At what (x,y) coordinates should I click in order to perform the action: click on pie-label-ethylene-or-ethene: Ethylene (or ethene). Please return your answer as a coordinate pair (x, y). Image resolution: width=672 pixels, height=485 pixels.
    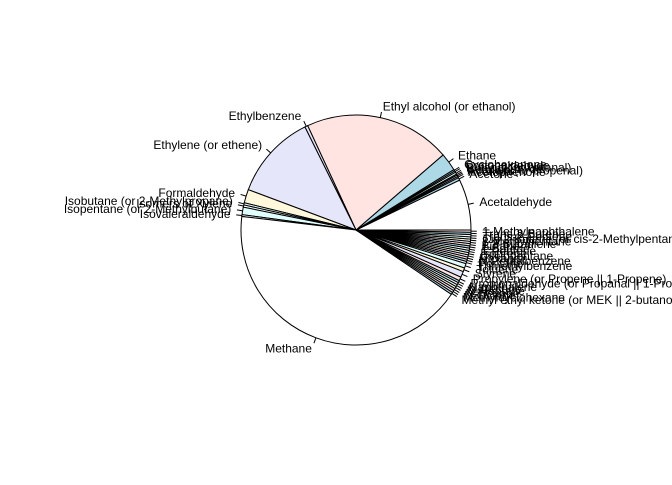
    Looking at the image, I should click on (207, 145).